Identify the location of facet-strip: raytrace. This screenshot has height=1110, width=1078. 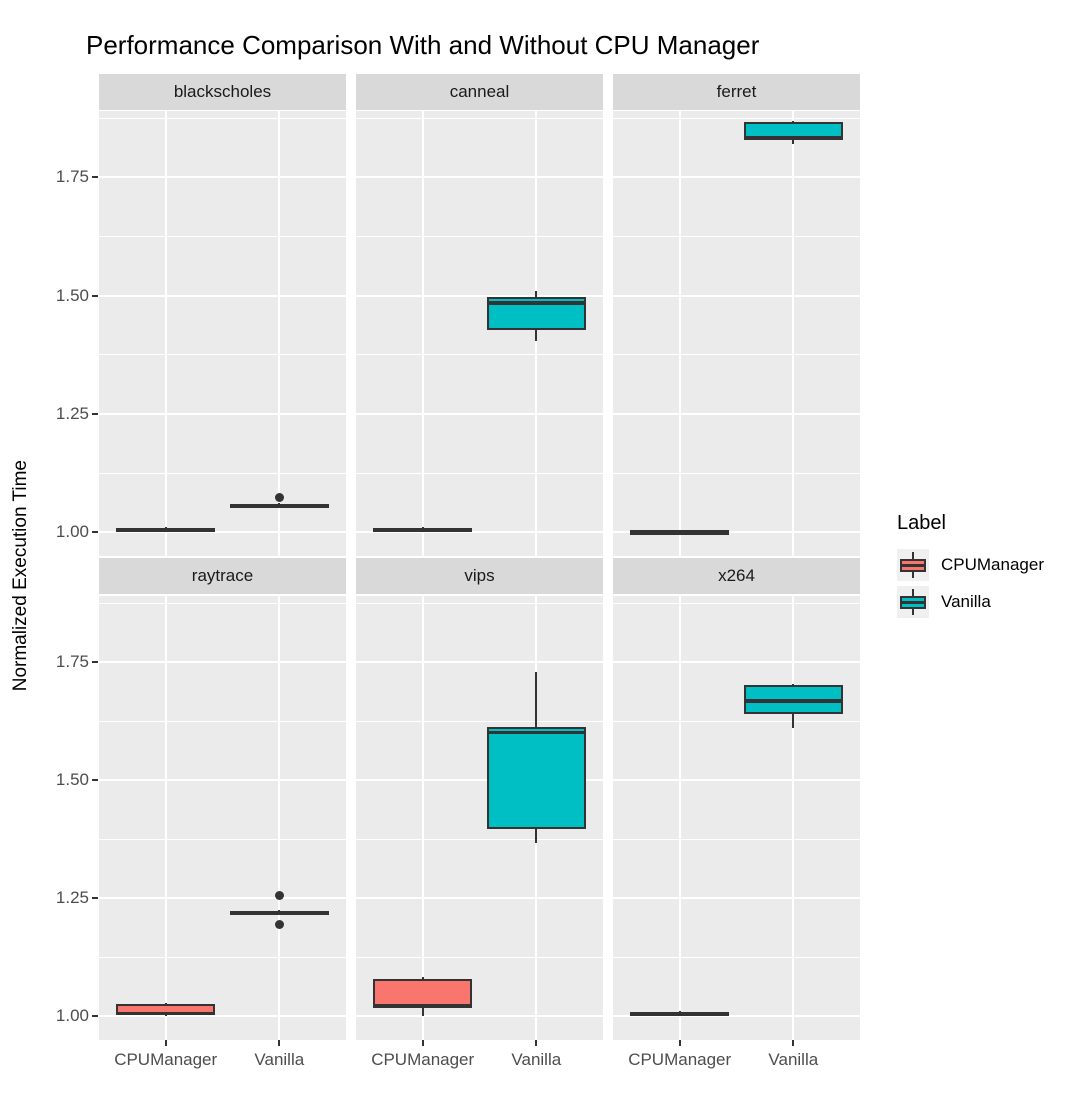
(222, 576).